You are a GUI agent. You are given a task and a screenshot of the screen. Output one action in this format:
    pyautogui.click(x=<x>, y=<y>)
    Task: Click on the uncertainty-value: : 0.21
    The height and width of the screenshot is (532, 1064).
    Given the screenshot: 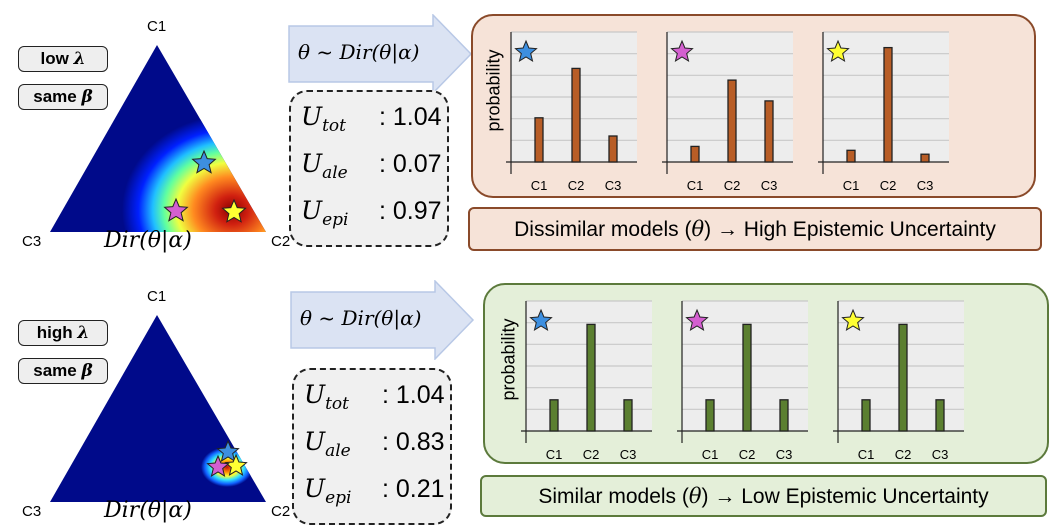 What is the action you would take?
    pyautogui.click(x=413, y=489)
    